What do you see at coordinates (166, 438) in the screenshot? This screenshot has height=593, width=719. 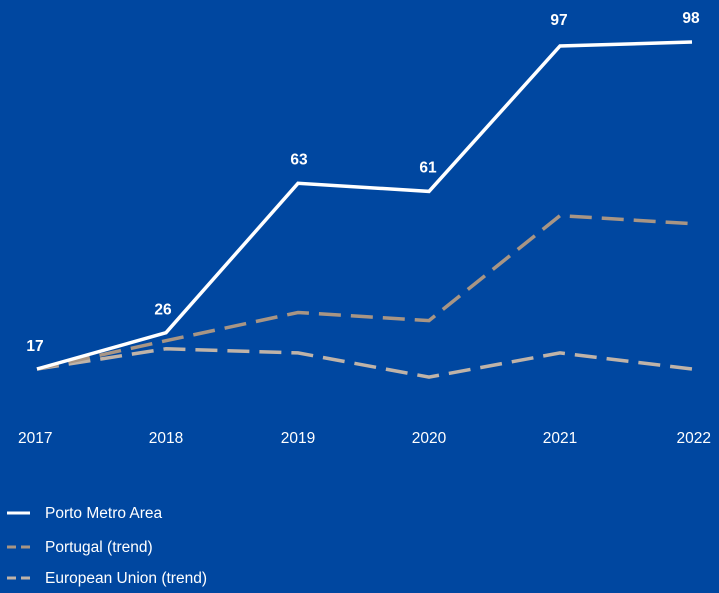 I see `x-tick-label: 2018` at bounding box center [166, 438].